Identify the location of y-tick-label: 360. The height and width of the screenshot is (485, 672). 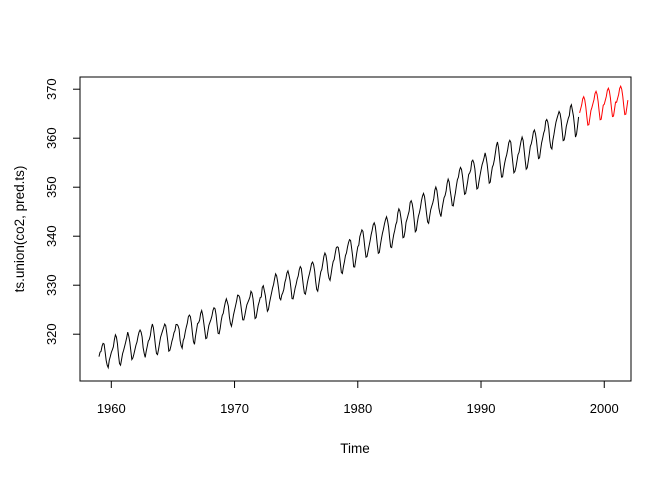
(51, 138).